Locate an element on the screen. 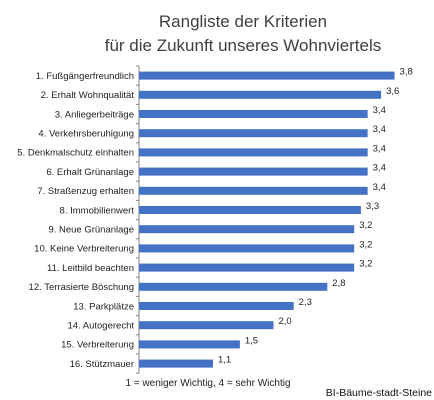  chart-title-line-2: für die Zukunft unseres Wohnviertels is located at coordinates (243, 45).